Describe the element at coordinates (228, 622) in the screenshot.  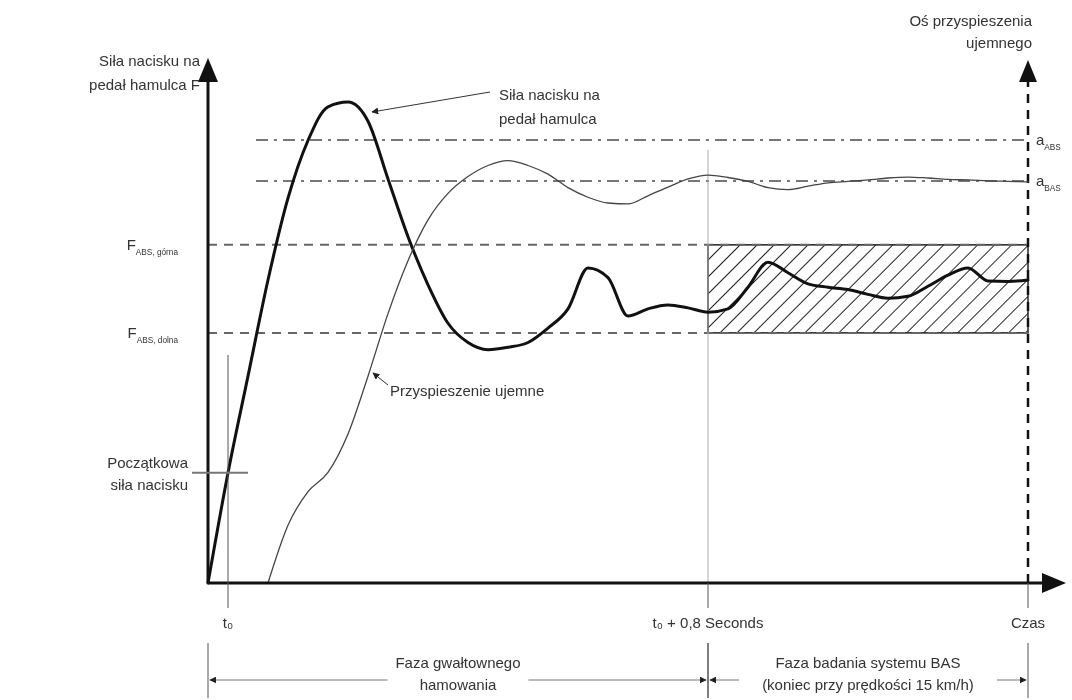
I see `x-tick-label: t₀` at that location.